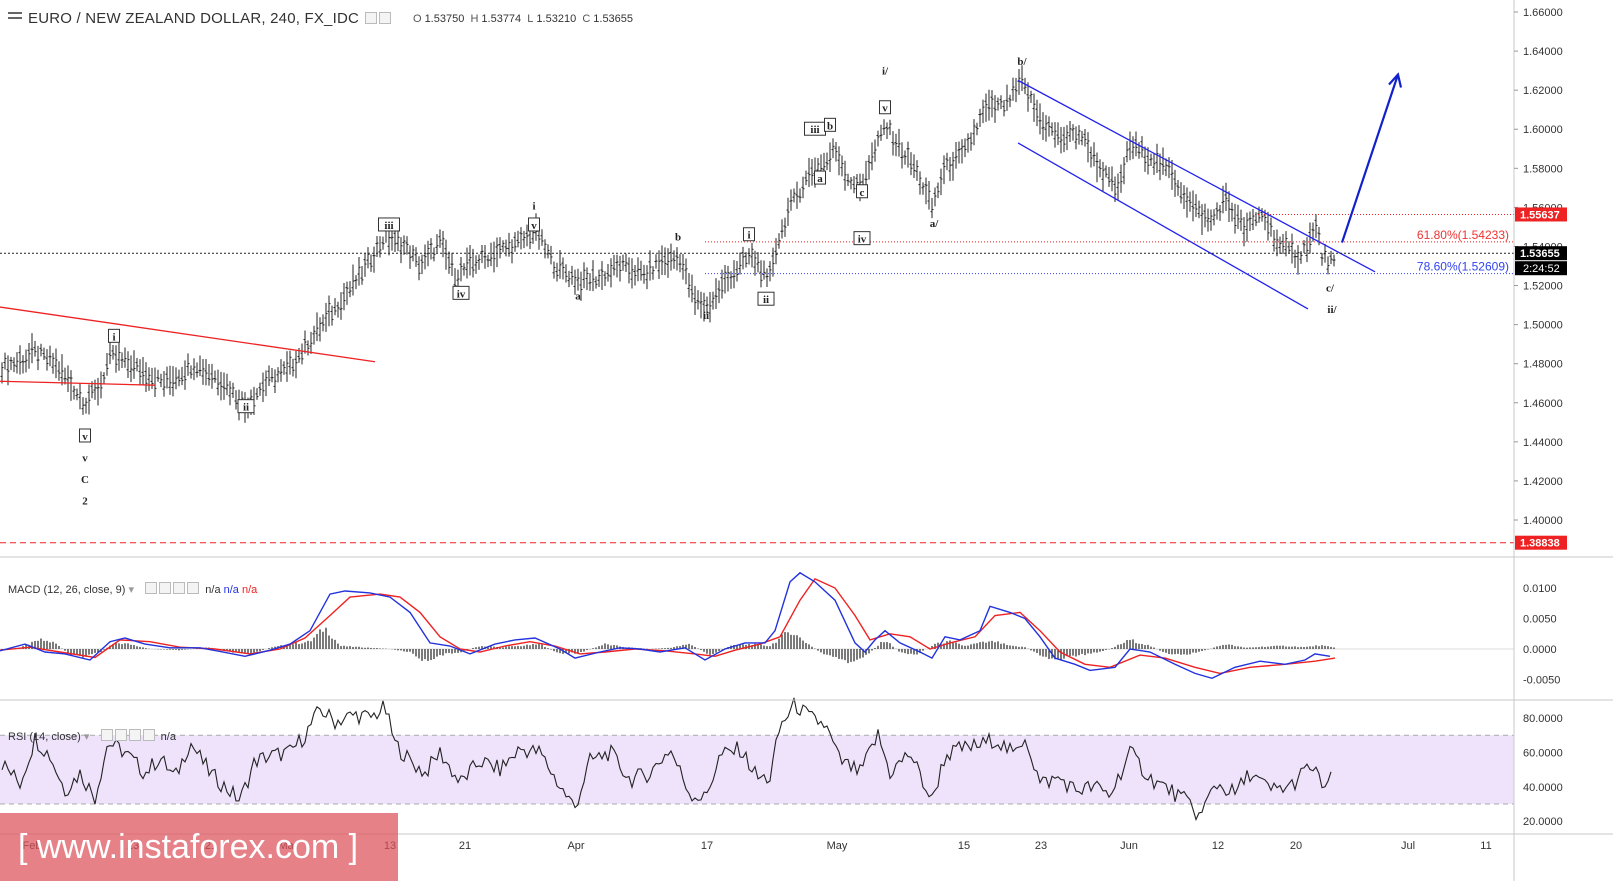  What do you see at coordinates (188, 334) in the screenshot?
I see `red-trendline-upper` at bounding box center [188, 334].